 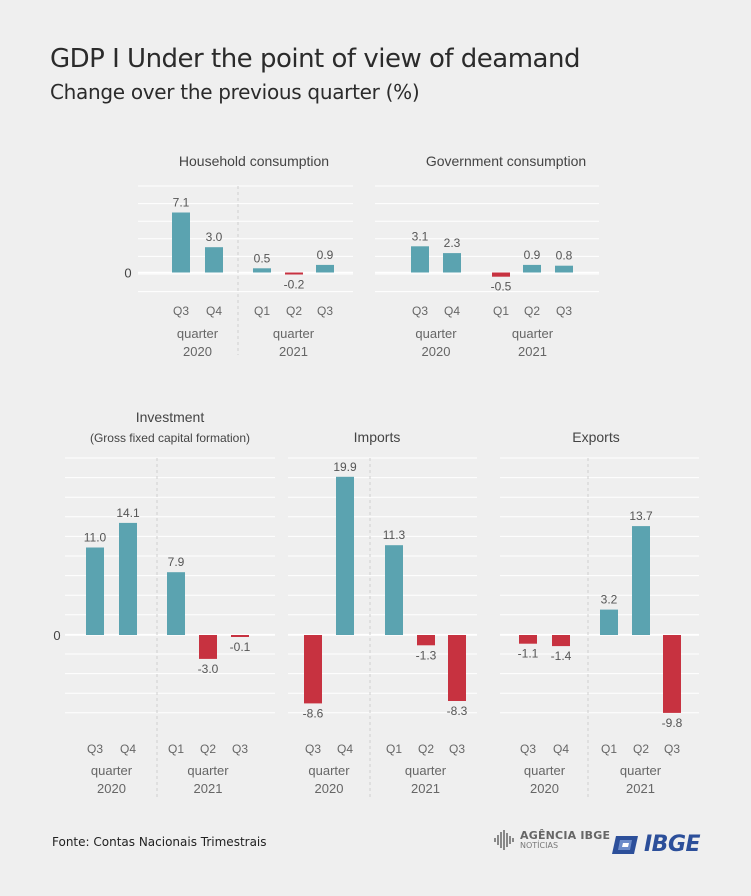 What do you see at coordinates (672, 844) in the screenshot?
I see `ibge-wordmark: IBGE` at bounding box center [672, 844].